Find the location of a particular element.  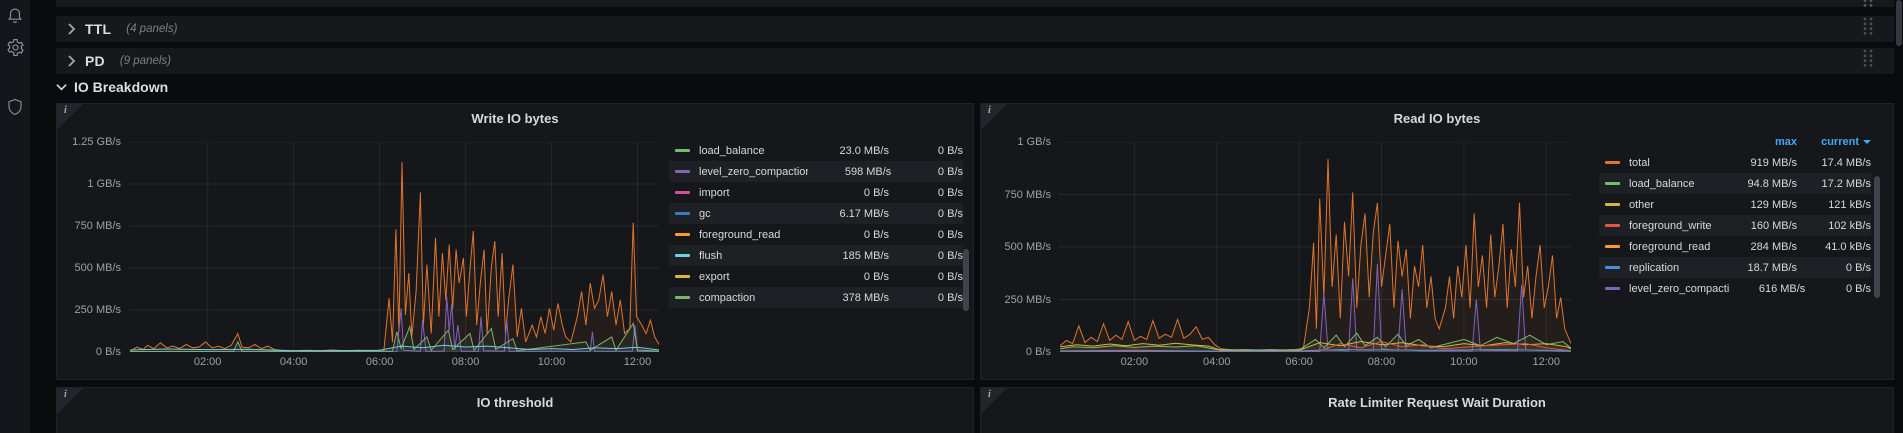

x-axis-tick-label: 02:00 is located at coordinates (1134, 362).